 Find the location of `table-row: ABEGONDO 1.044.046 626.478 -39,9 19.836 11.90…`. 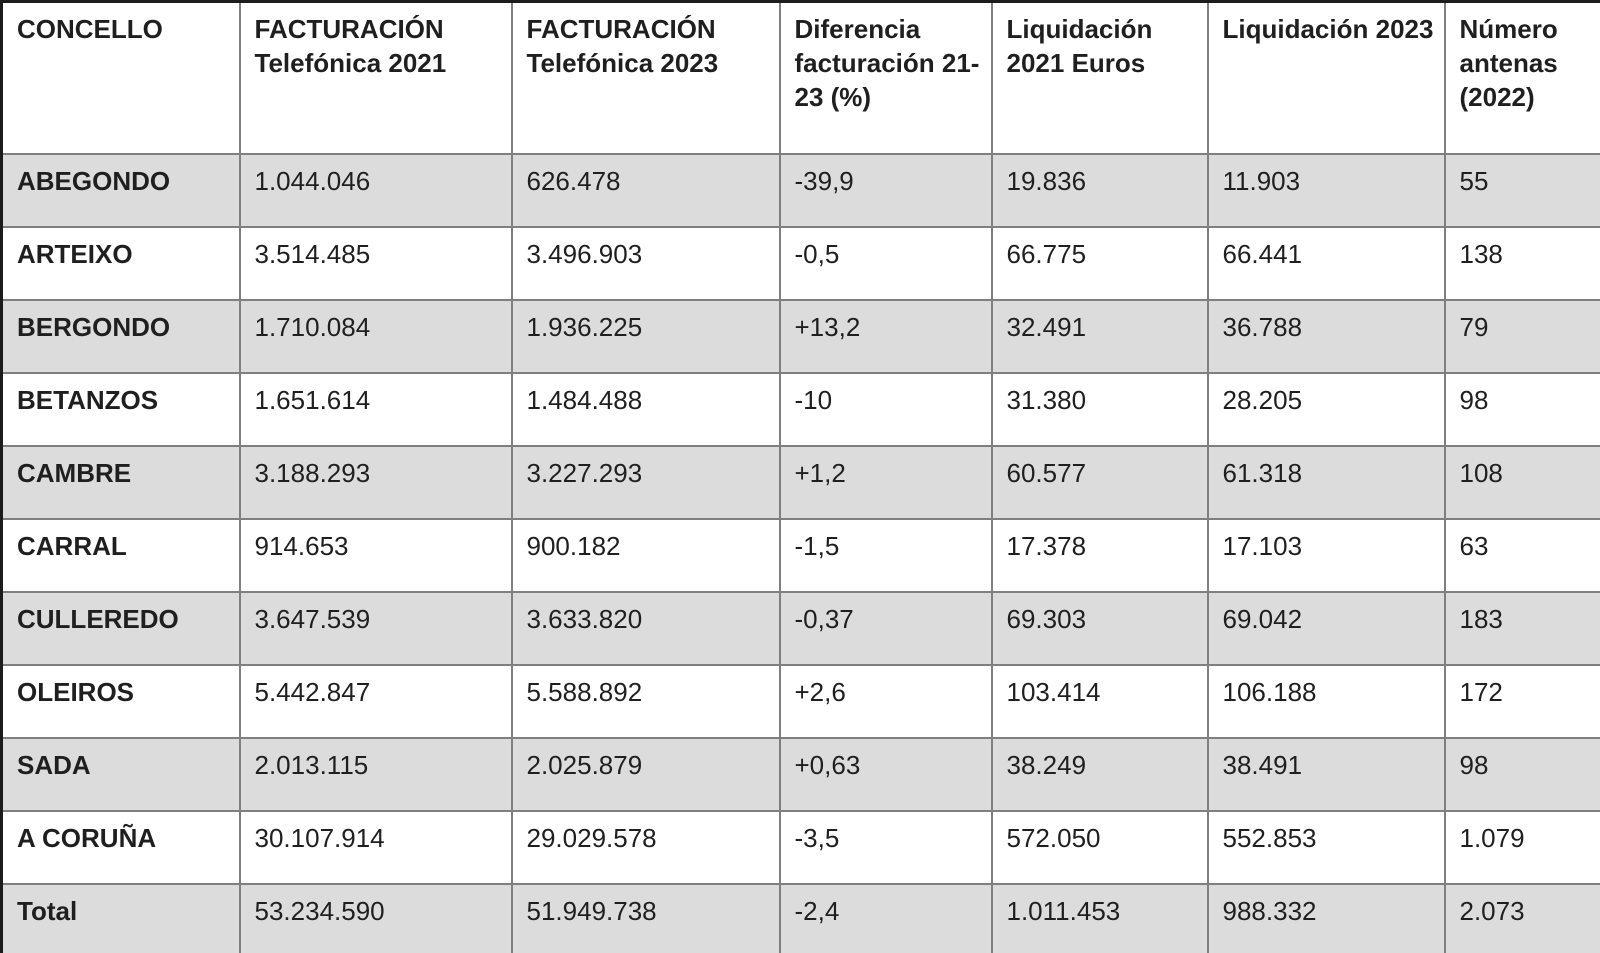

table-row: ABEGONDO 1.044.046 626.478 -39,9 19.836 11.90… is located at coordinates (800, 190).